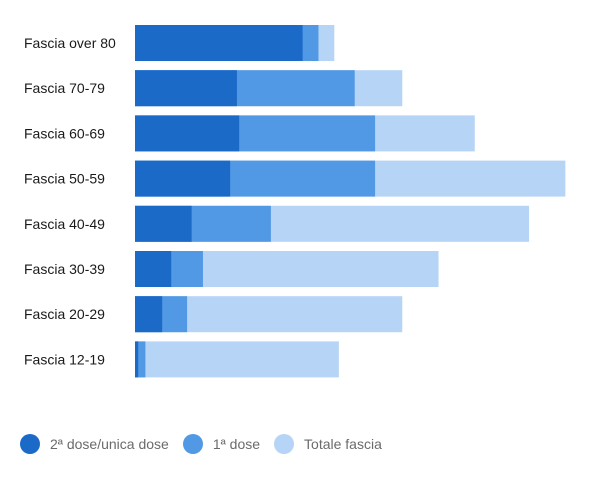 This screenshot has width=601, height=489. Describe the element at coordinates (192, 444) in the screenshot. I see `legend-swatch-first-dose` at that location.